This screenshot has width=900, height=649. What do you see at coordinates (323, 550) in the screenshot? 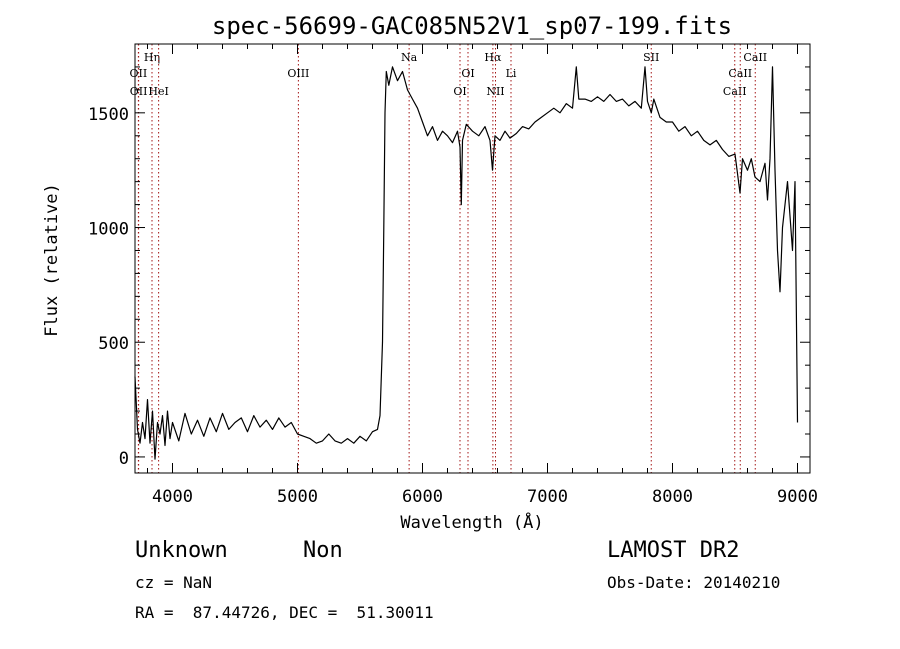
I see `object-subclass: Non` at bounding box center [323, 550].